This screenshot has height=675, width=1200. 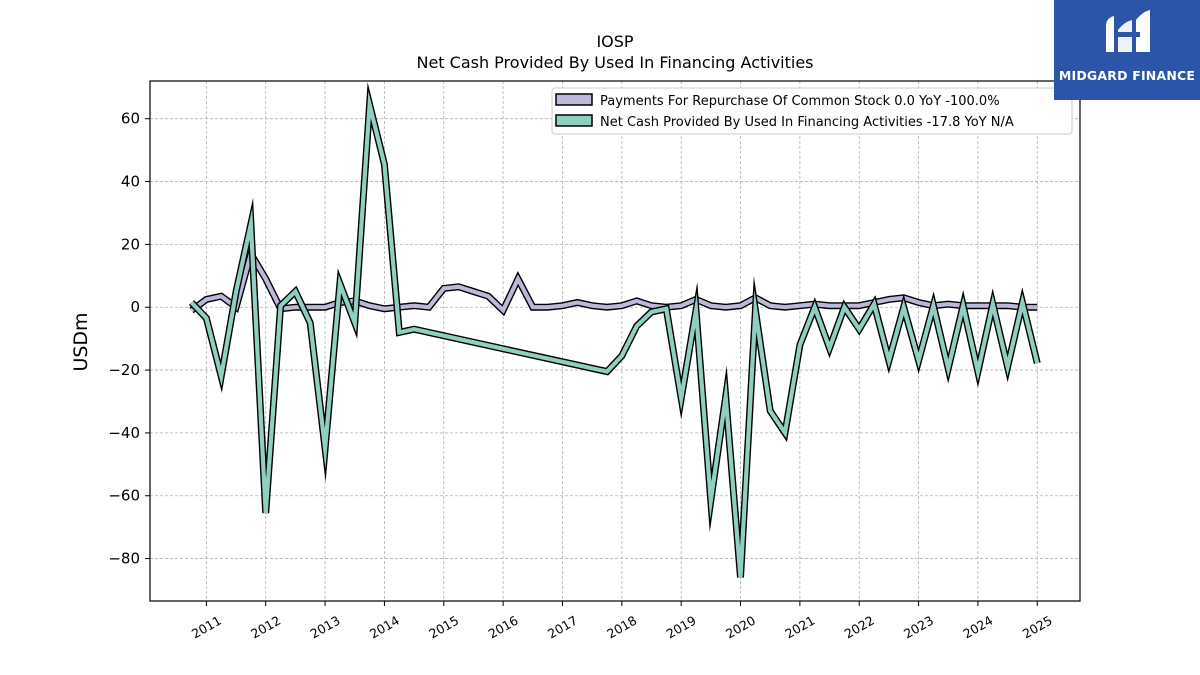 I want to click on y-tick-label: 40, so click(x=130, y=182).